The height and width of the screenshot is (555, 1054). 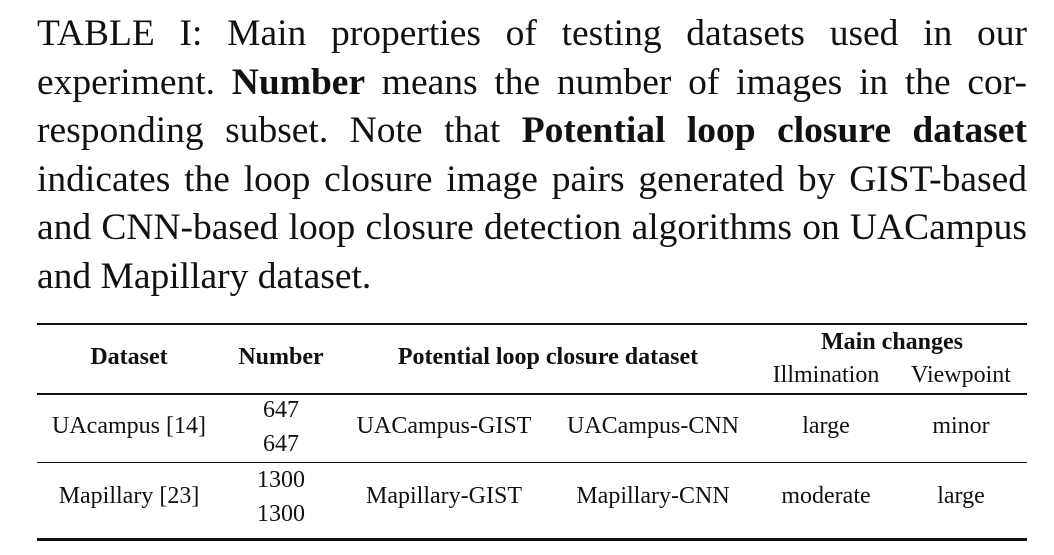 What do you see at coordinates (892, 342) in the screenshot?
I see `header-main-changes: Main changes` at bounding box center [892, 342].